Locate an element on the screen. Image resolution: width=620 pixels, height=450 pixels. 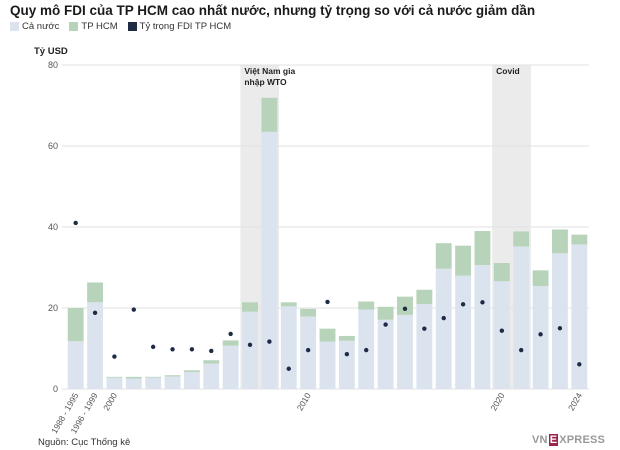
bar-hcm-2008 is located at coordinates (269, 114).